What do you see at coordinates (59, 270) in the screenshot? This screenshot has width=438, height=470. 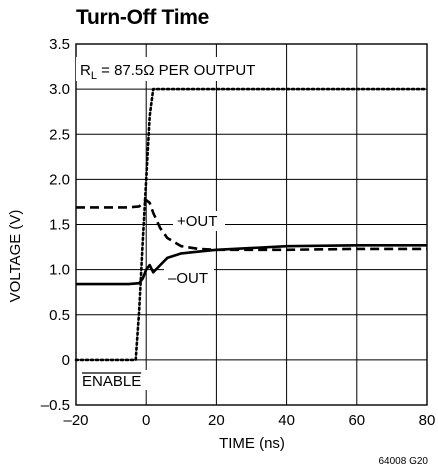 I see `y-tick-label: 1.0` at bounding box center [59, 270].